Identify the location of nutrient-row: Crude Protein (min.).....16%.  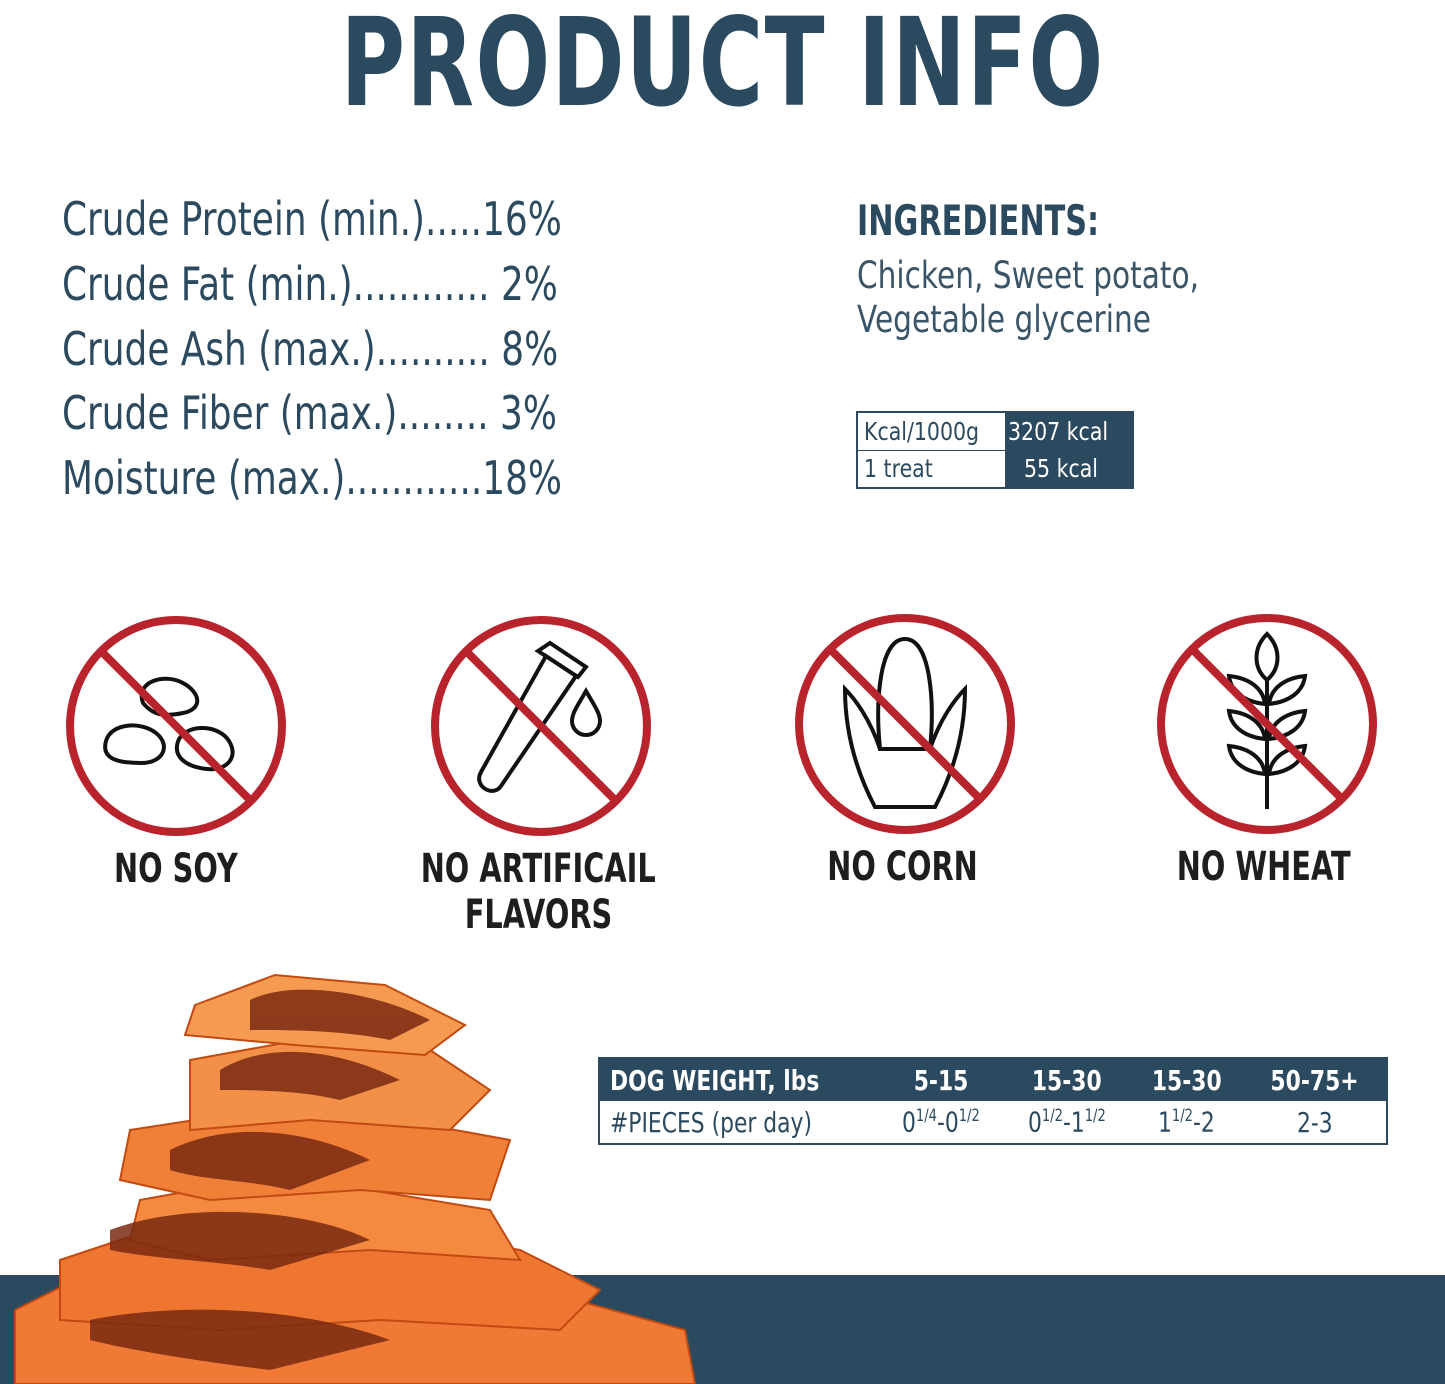
(312, 219).